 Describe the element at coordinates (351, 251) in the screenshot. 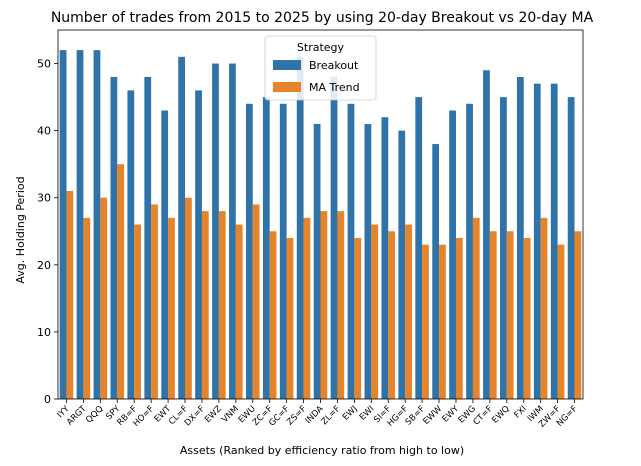

I see `bar-breakout-ewj` at that location.